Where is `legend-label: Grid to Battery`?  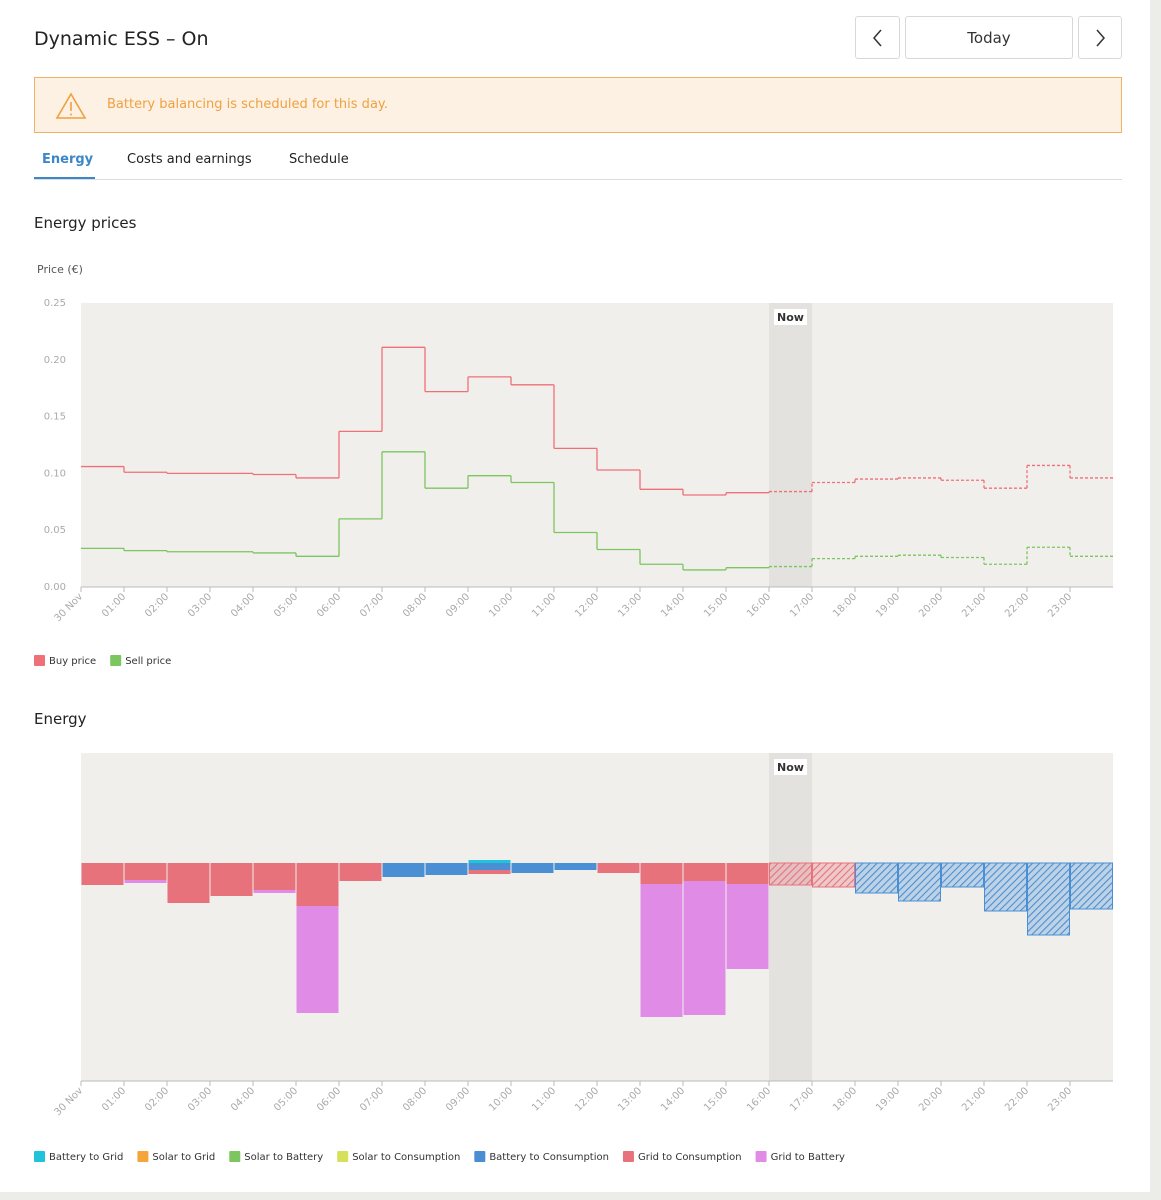
legend-label: Grid to Battery is located at coordinates (808, 1157).